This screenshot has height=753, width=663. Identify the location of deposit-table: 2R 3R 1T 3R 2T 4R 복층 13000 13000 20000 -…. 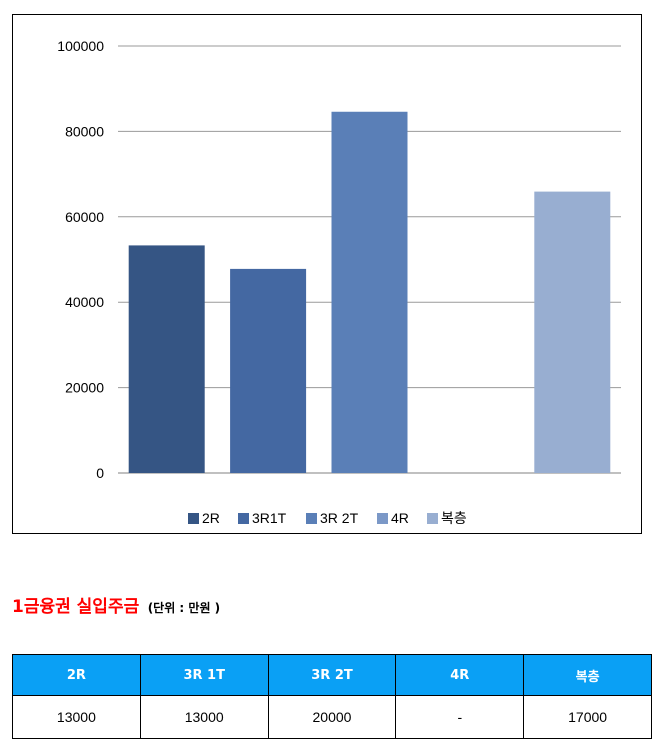
(332, 696).